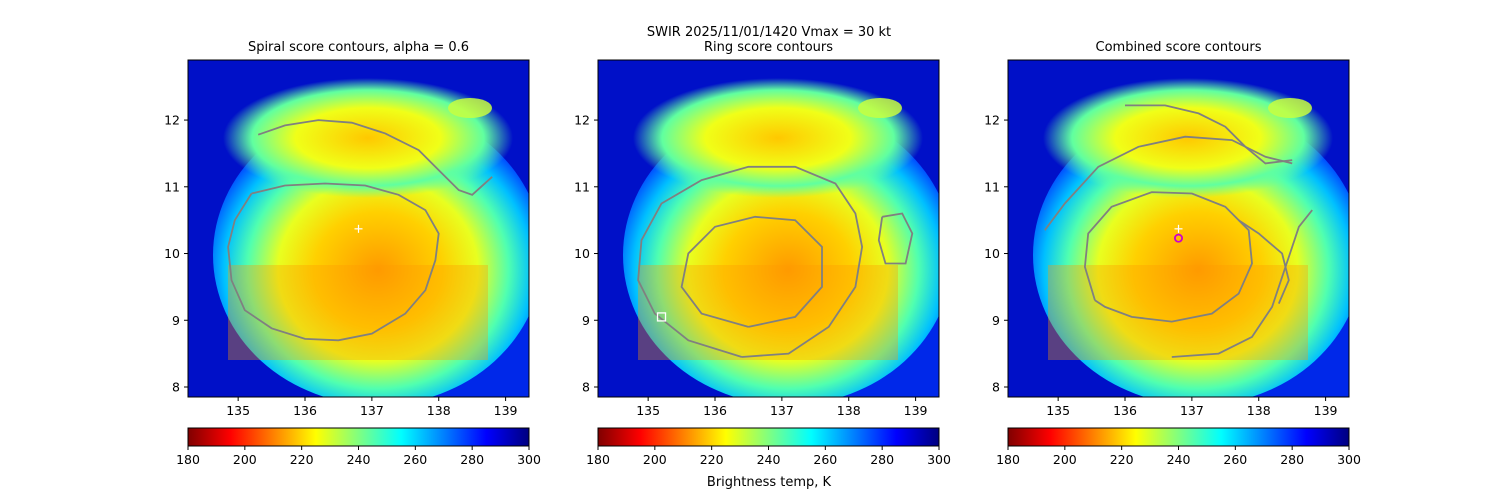  What do you see at coordinates (768, 47) in the screenshot?
I see `panel-title: Ring score contours` at bounding box center [768, 47].